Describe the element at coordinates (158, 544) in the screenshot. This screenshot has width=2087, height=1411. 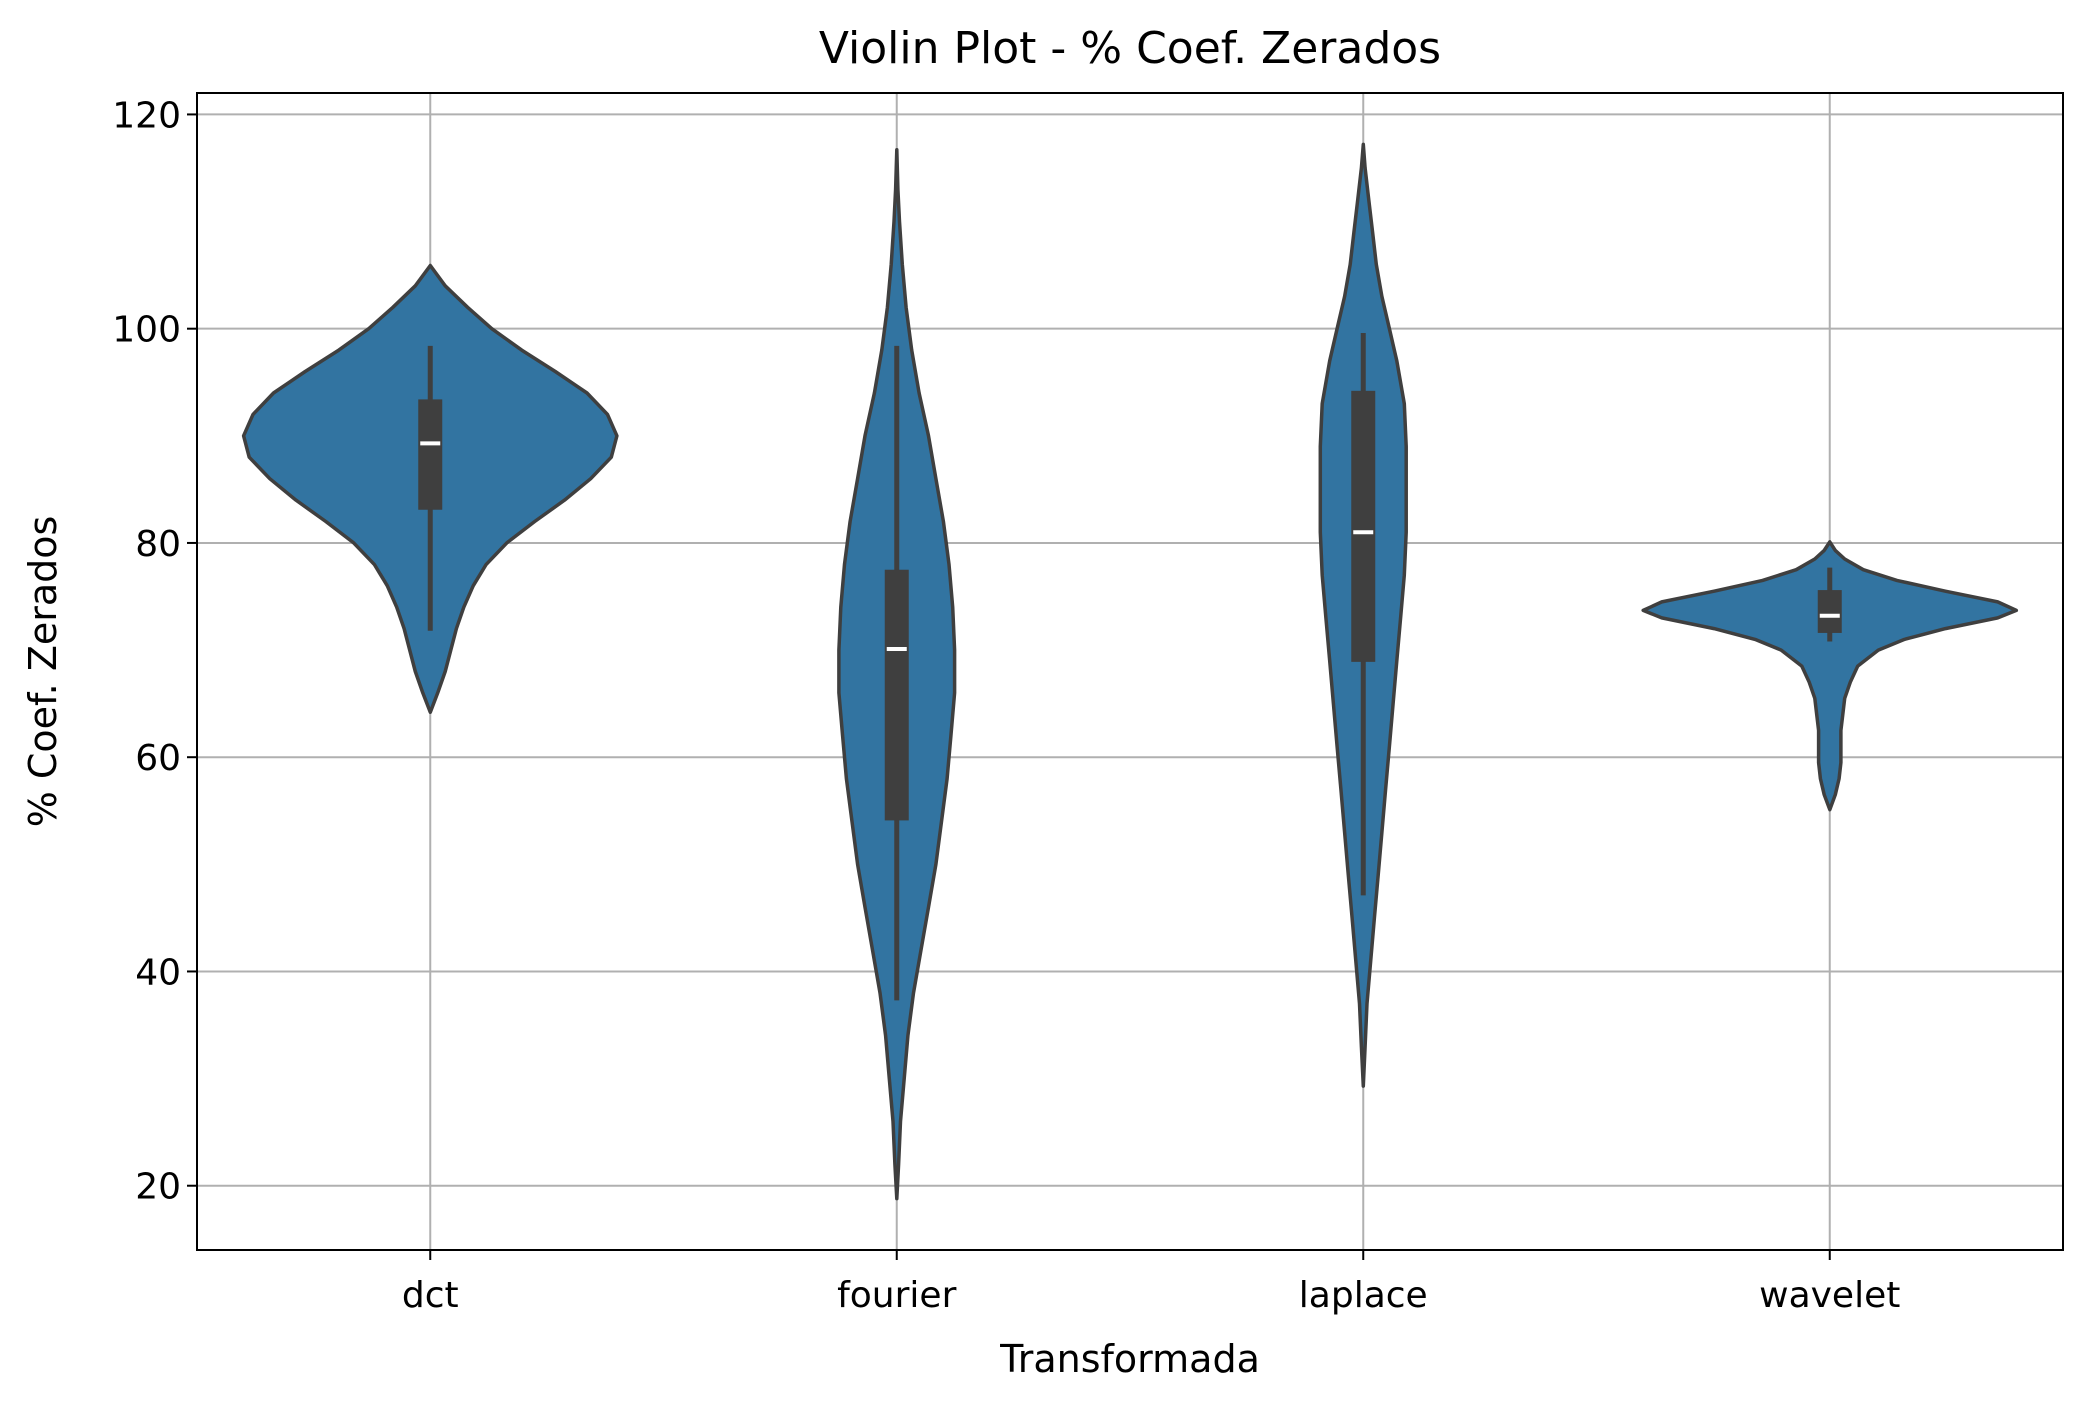
I see `y-tick-label: 80` at that location.